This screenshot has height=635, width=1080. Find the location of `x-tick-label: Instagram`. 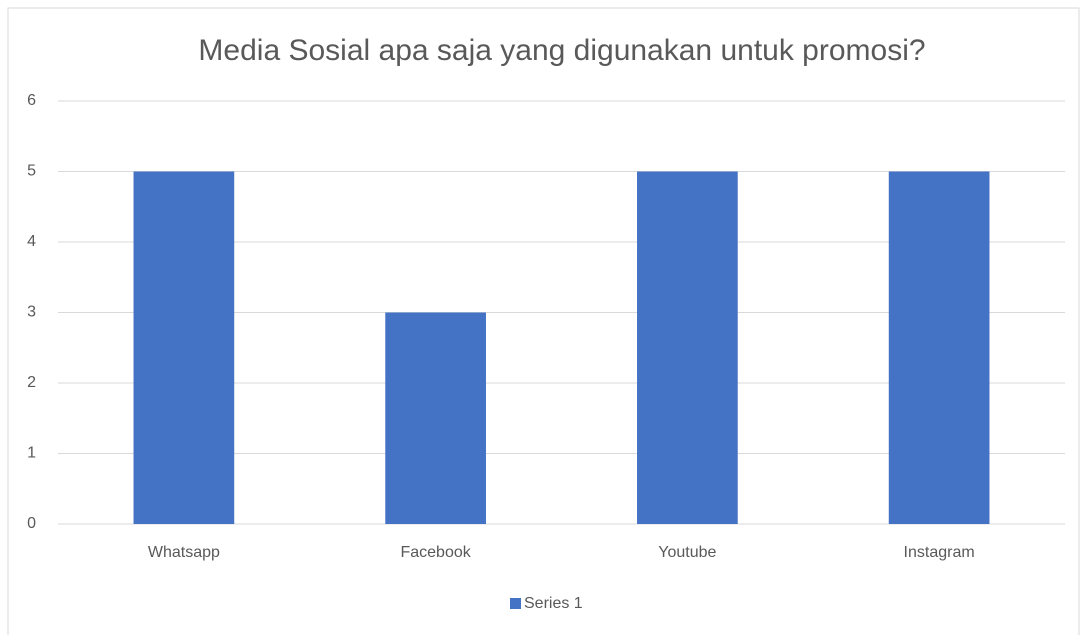

x-tick-label: Instagram is located at coordinates (939, 552).